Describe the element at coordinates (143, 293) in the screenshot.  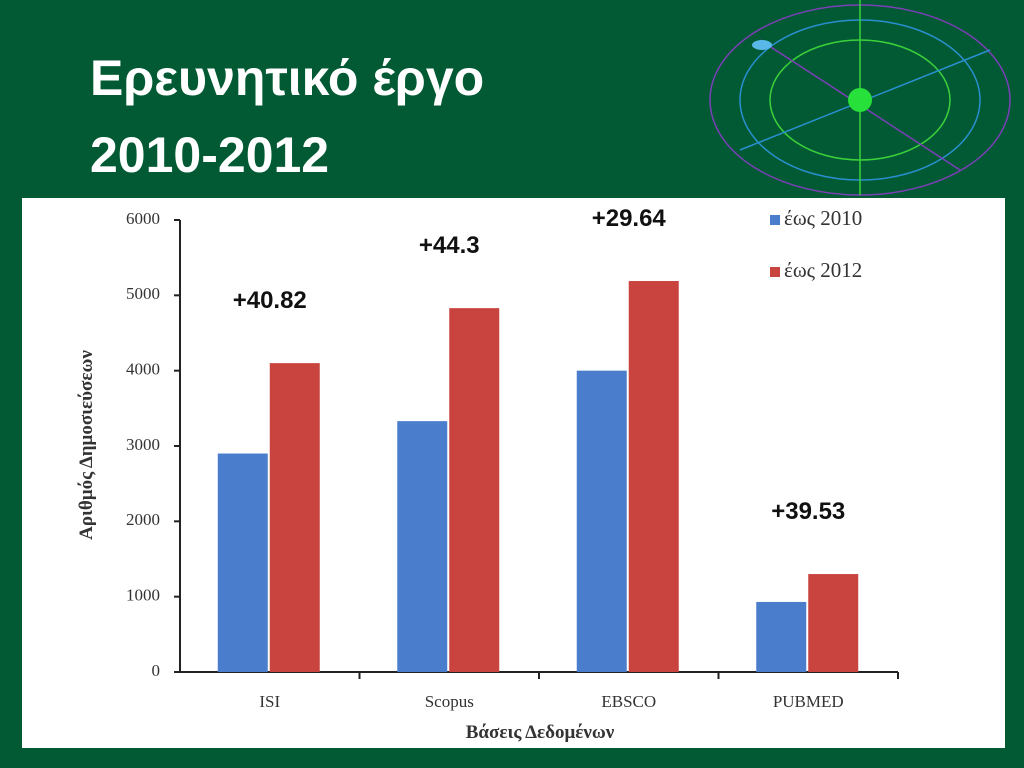
I see `y-tick-label: 5000` at that location.